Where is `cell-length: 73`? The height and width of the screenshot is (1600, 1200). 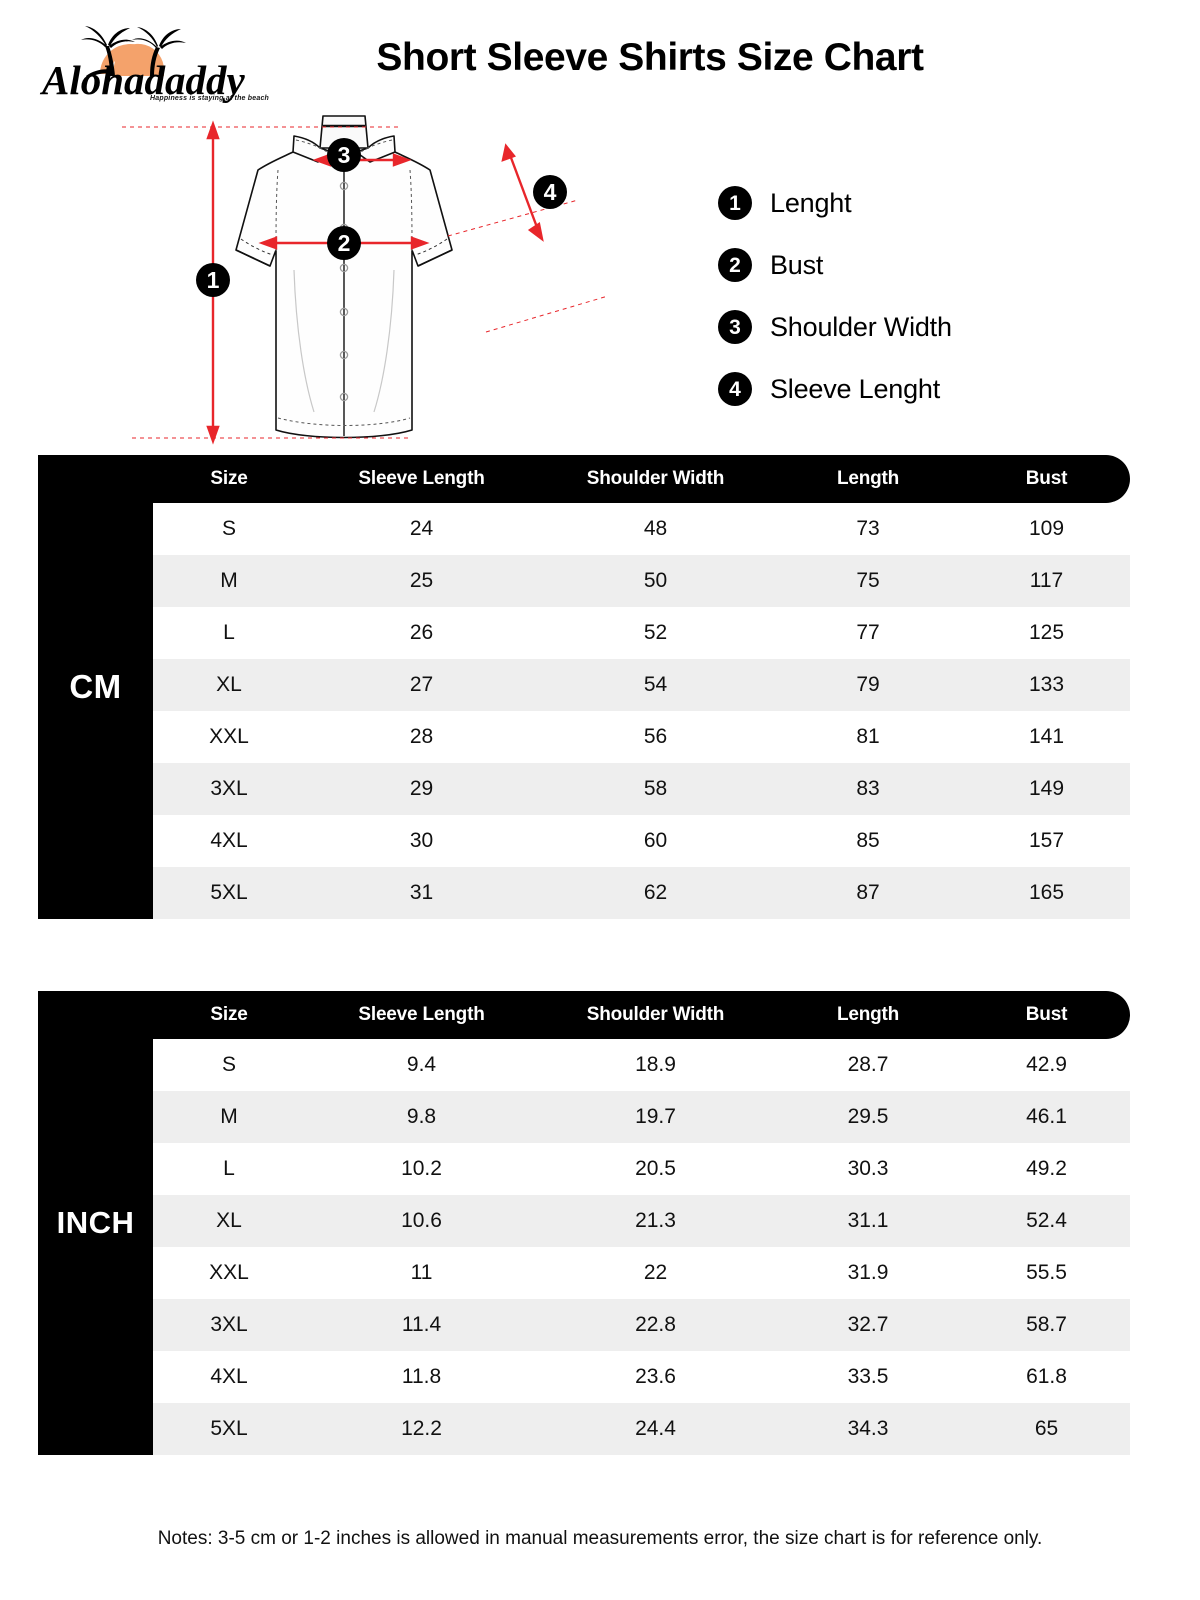 cell-length: 73 is located at coordinates (868, 529).